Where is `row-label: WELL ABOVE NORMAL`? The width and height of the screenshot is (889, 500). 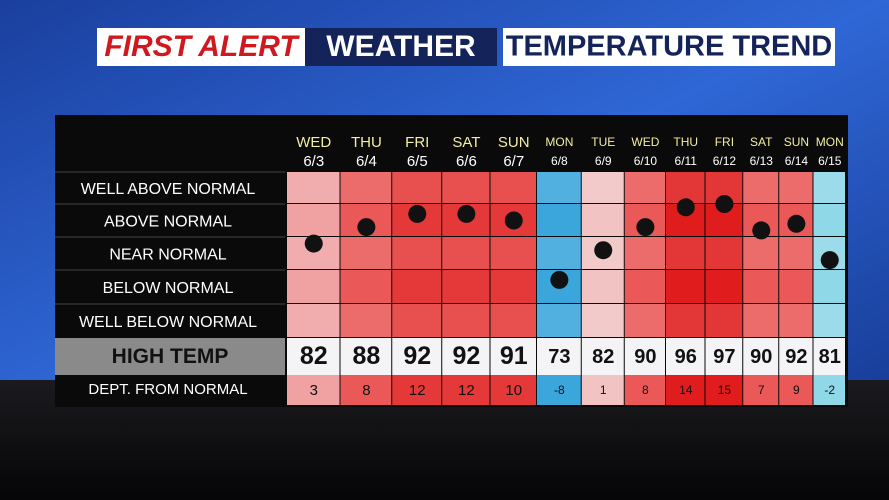 row-label: WELL ABOVE NORMAL is located at coordinates (168, 189).